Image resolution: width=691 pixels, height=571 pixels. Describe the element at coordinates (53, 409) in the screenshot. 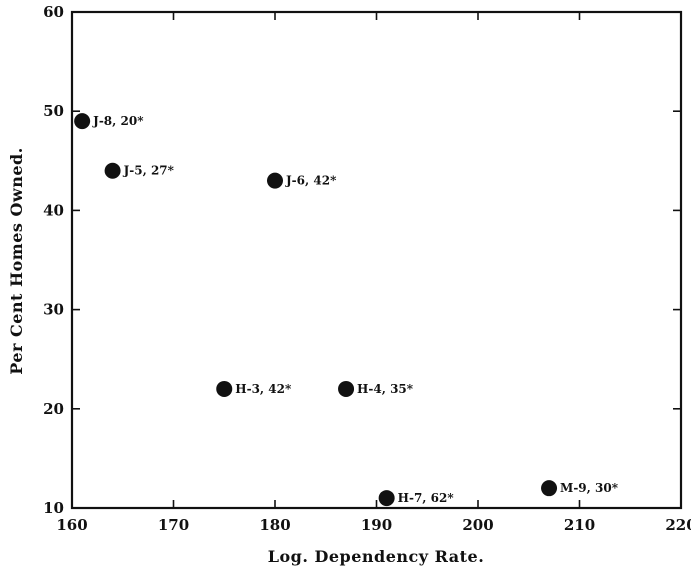

I see `y-tick-label: 20` at that location.